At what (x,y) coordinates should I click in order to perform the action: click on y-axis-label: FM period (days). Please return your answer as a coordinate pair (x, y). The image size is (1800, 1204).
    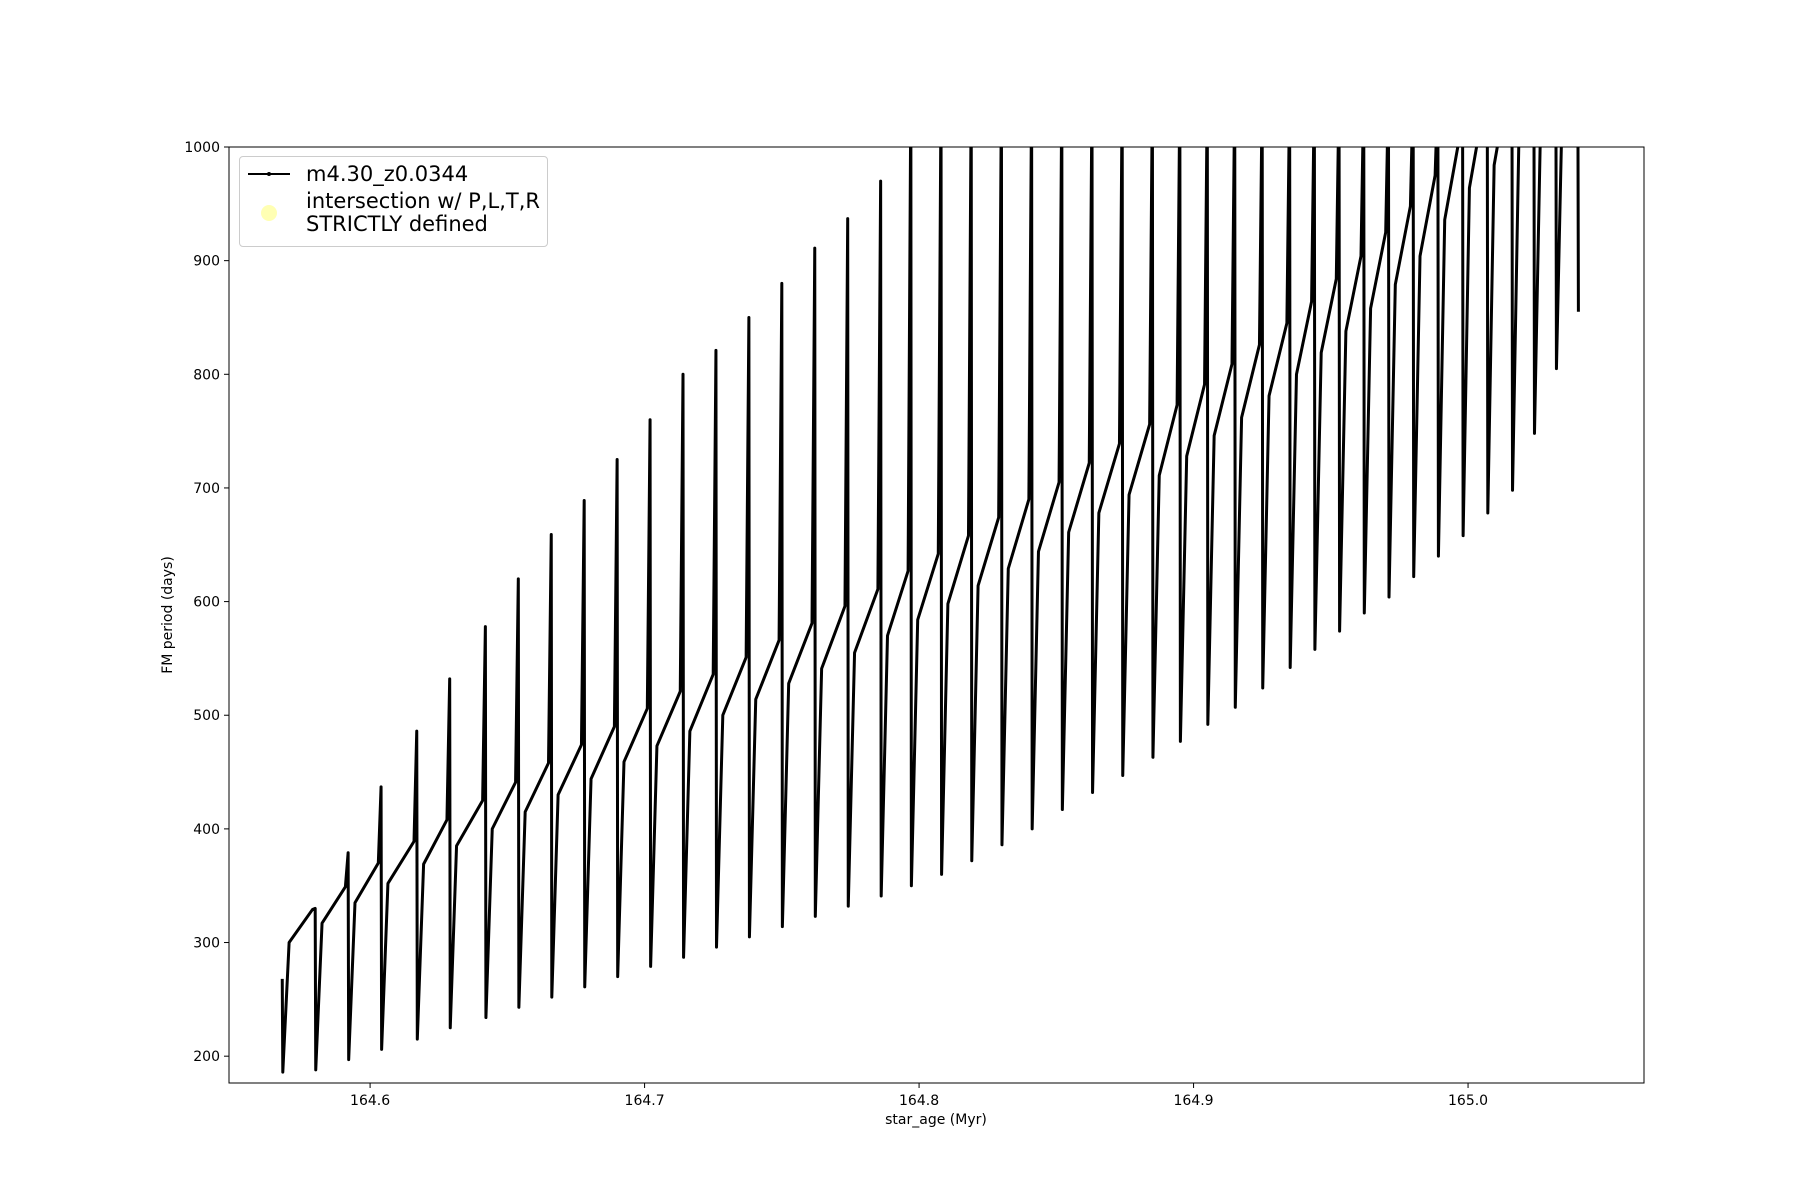
    Looking at the image, I should click on (168, 615).